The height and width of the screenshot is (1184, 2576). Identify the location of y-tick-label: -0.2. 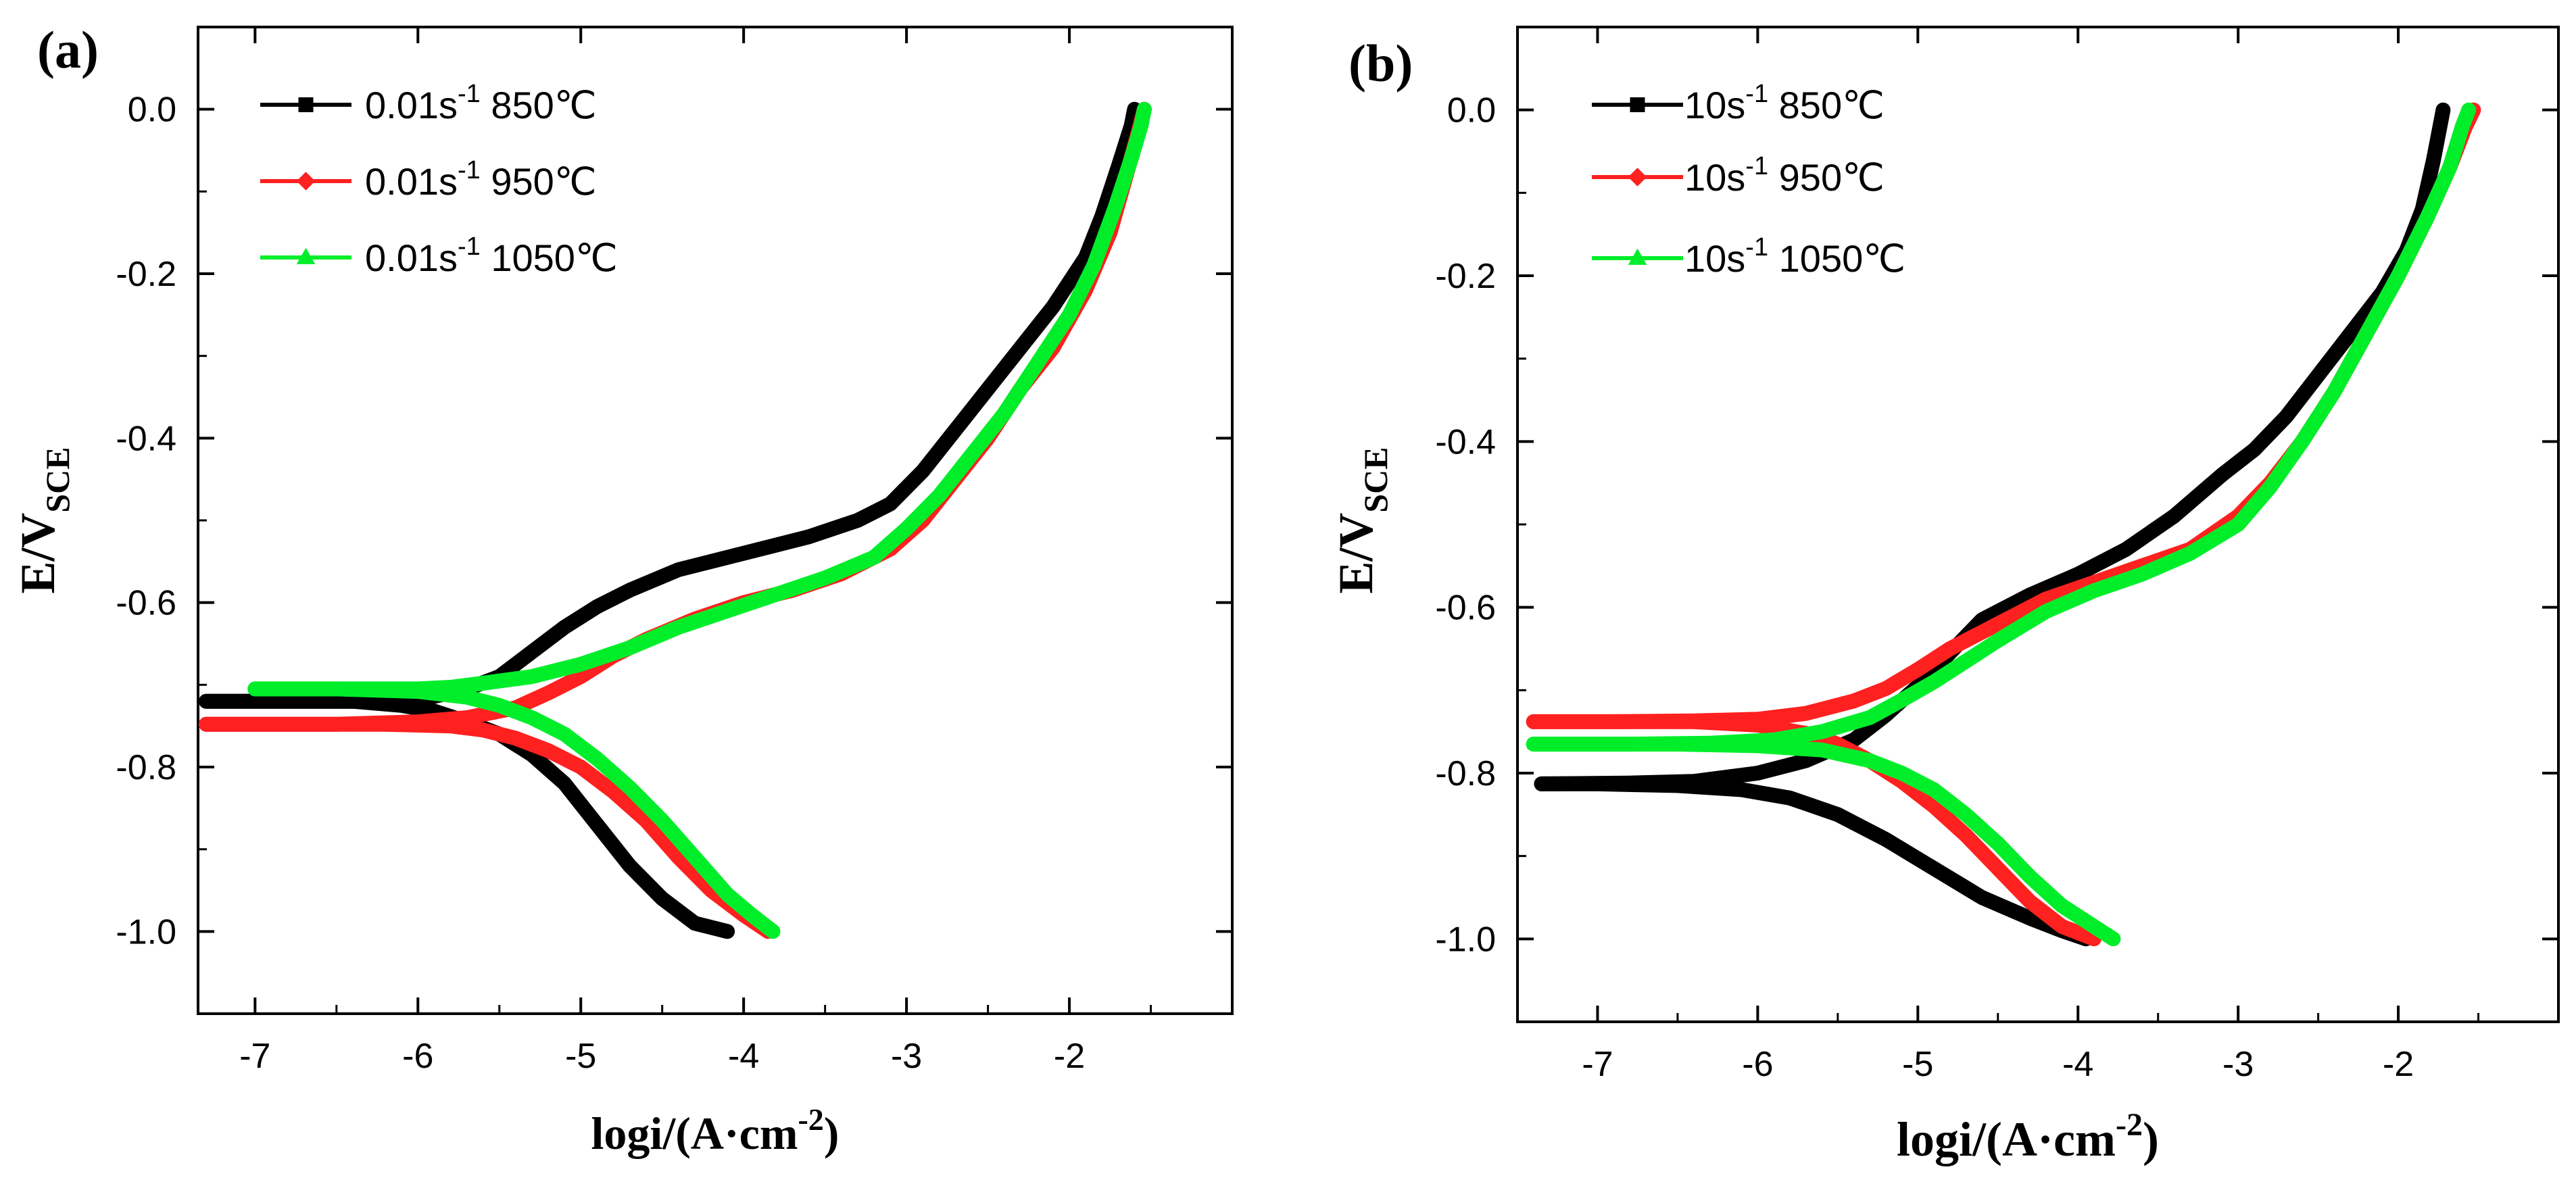
(146, 274).